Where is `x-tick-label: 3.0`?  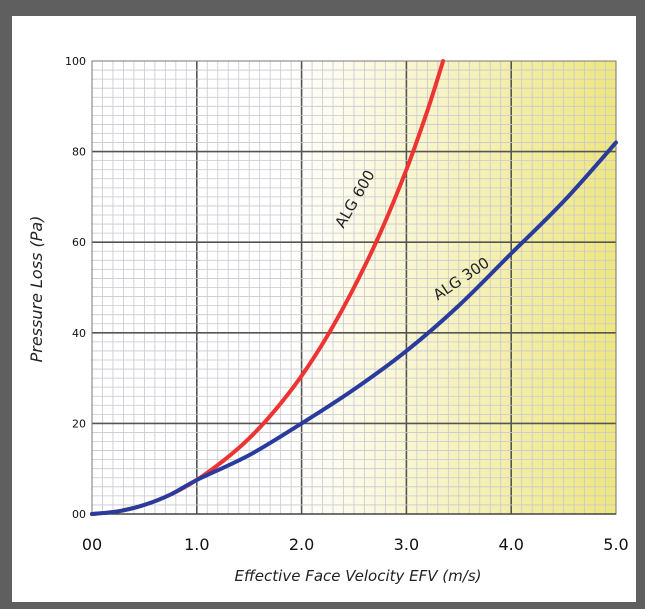
x-tick-label: 3.0 is located at coordinates (406, 544).